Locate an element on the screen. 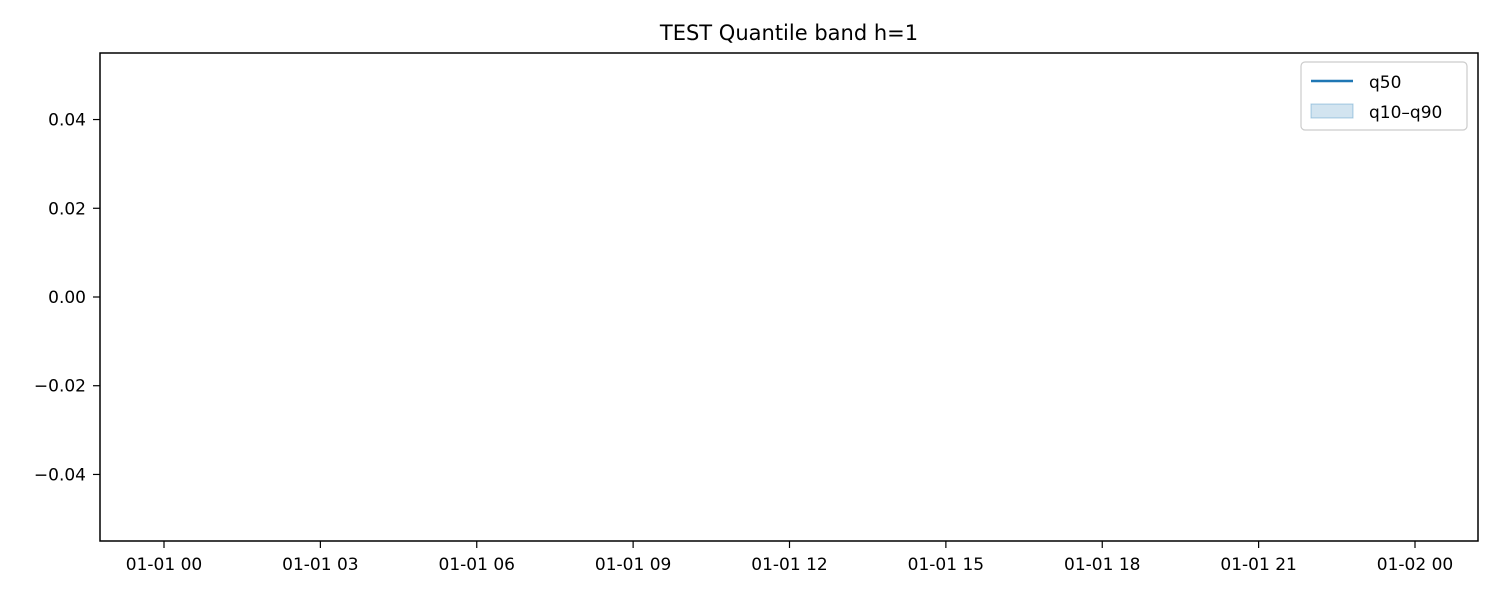 This screenshot has height=604, width=1500. legend-swatch-band is located at coordinates (1332, 111).